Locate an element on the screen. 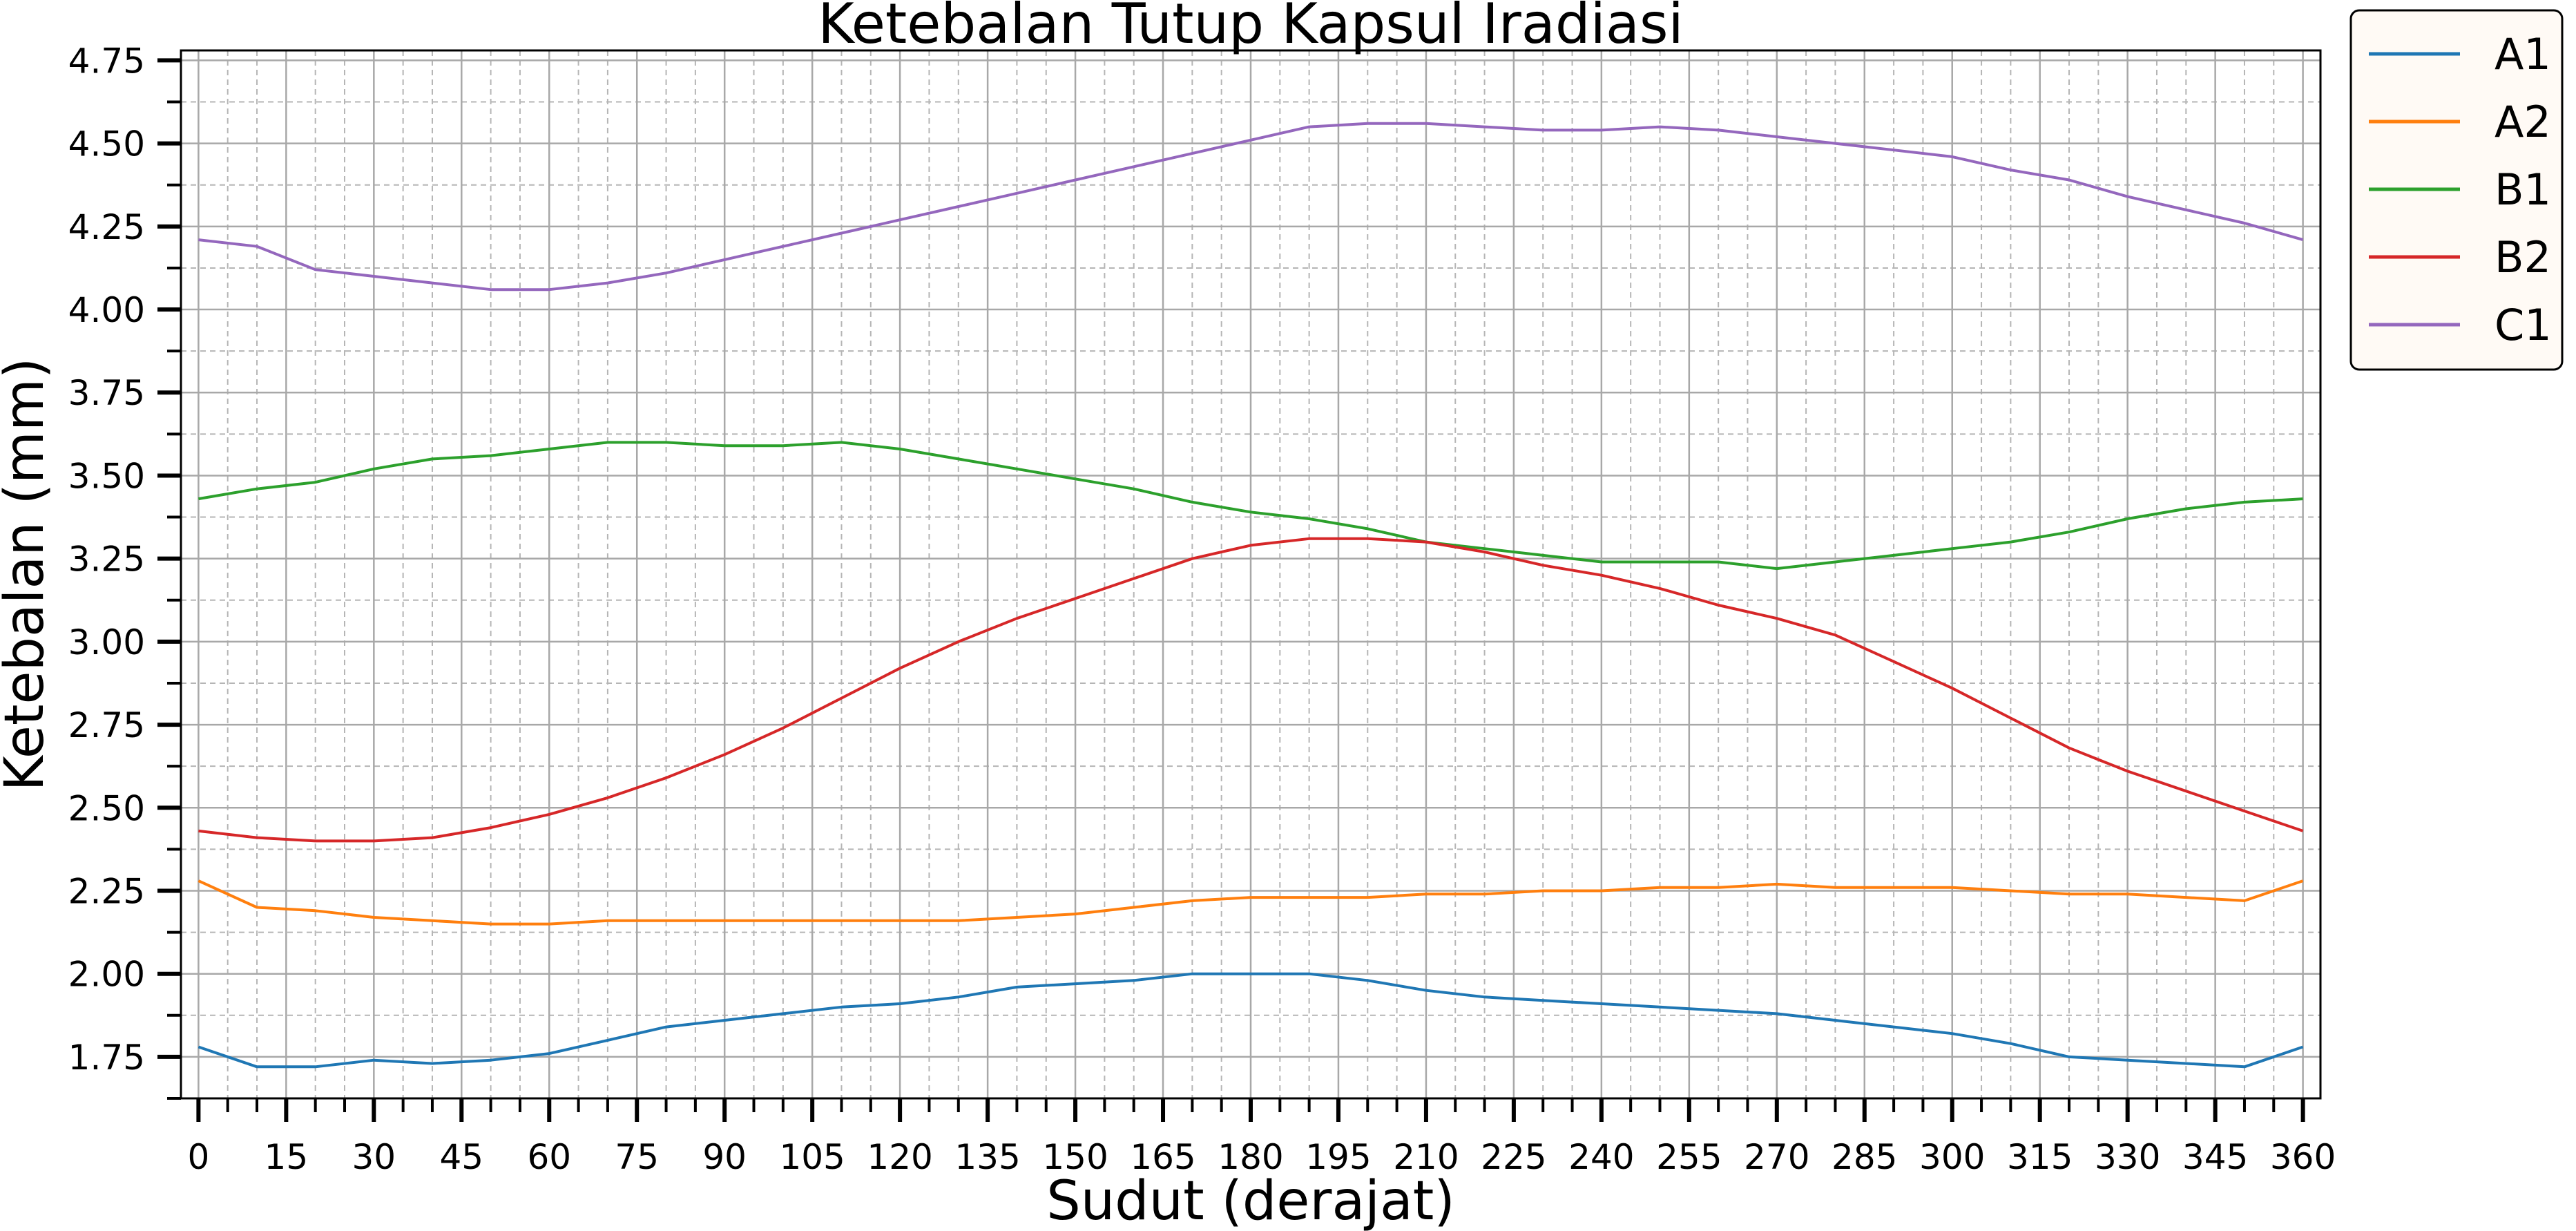  legend-label-a2: A2 is located at coordinates (2523, 122).